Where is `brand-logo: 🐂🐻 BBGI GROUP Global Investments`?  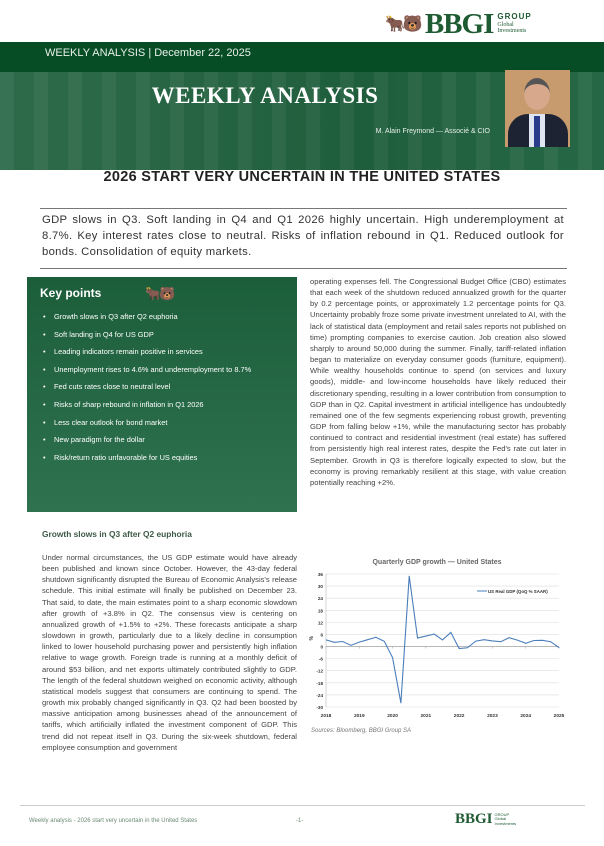 brand-logo: 🐂🐻 BBGI GROUP Global Investments is located at coordinates (480, 24).